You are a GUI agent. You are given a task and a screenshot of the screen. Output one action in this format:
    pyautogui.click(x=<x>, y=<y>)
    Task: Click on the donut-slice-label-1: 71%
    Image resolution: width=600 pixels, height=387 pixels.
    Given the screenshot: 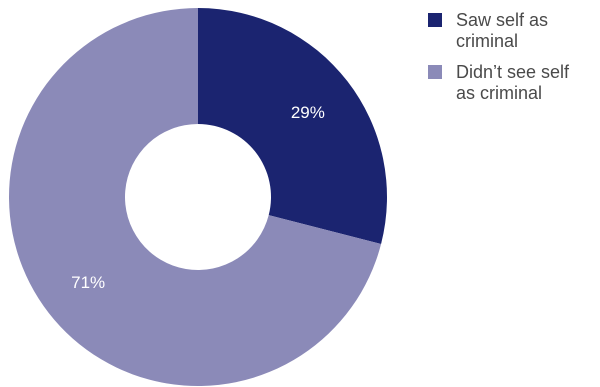 What is the action you would take?
    pyautogui.click(x=88, y=282)
    